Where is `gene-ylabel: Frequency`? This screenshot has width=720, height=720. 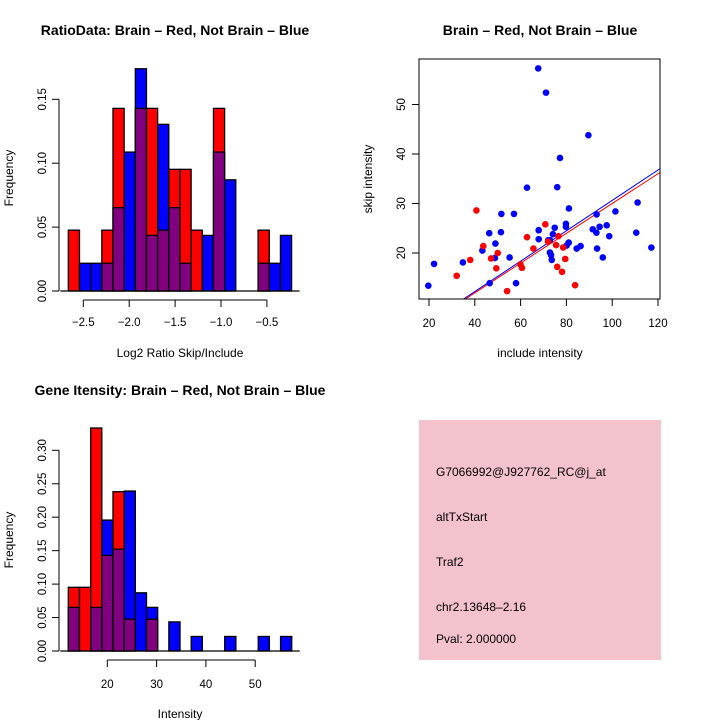
gene-ylabel: Frequency is located at coordinates (9, 540).